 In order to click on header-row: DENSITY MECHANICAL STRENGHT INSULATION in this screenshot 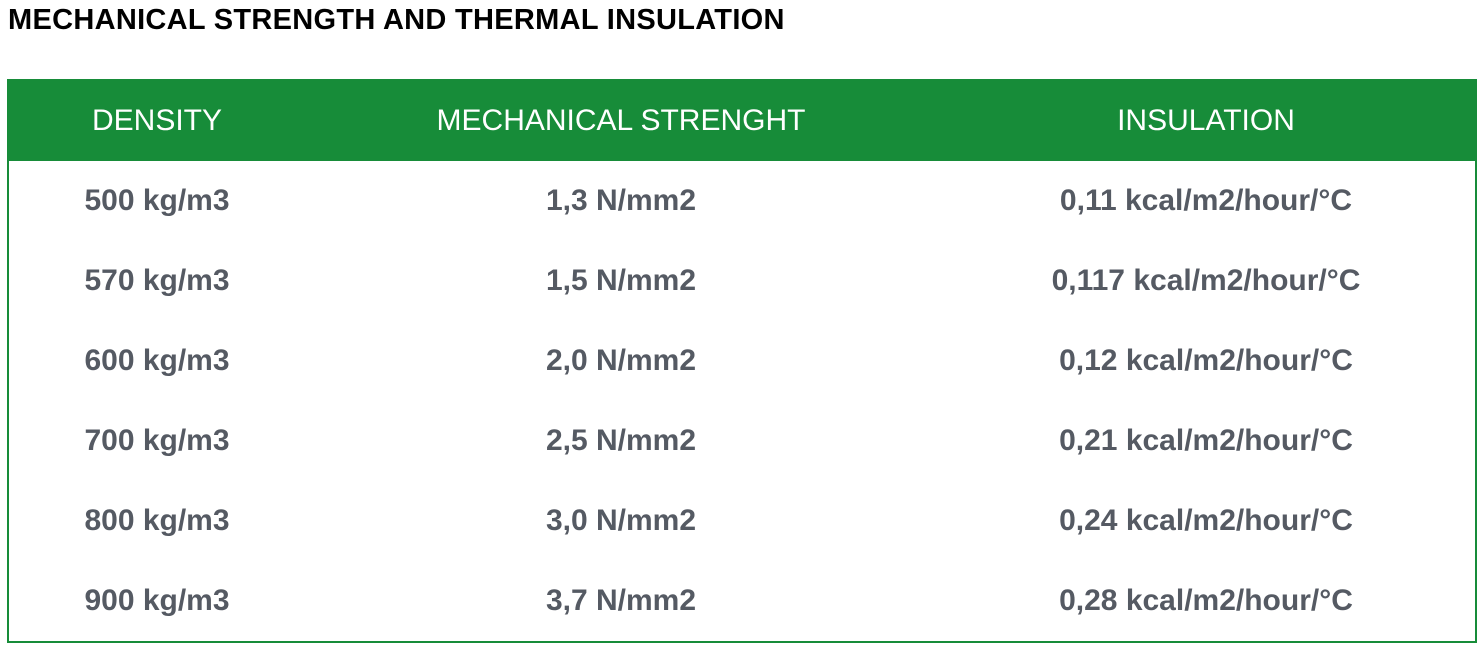, I will do `click(742, 120)`.